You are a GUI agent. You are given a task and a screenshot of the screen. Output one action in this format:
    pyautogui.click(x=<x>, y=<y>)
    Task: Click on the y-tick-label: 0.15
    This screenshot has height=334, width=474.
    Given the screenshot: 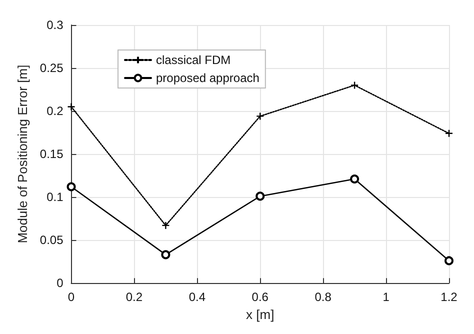 What is the action you would take?
    pyautogui.click(x=52, y=154)
    